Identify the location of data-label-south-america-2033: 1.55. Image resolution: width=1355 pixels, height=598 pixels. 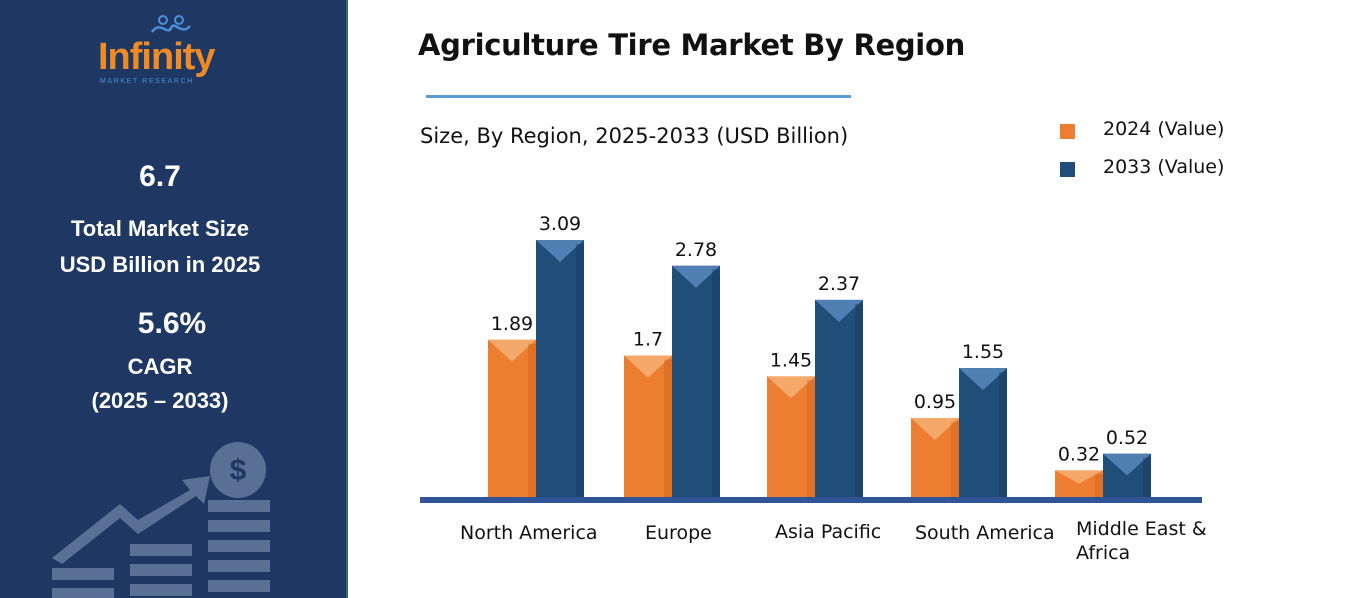
(983, 352).